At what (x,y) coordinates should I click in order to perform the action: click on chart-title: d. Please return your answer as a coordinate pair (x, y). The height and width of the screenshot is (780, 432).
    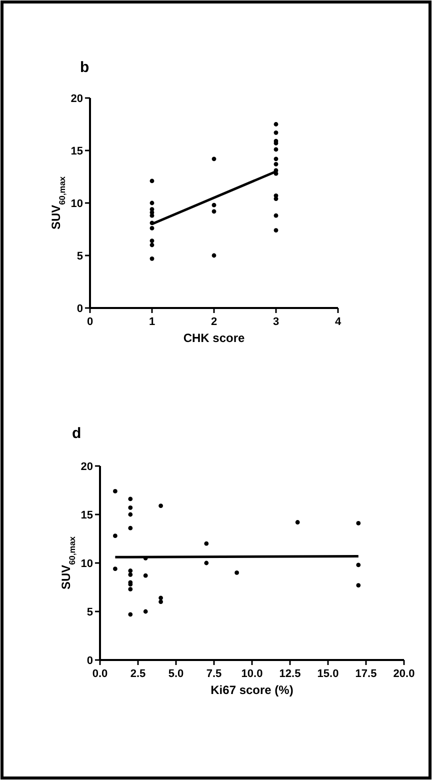
    Looking at the image, I should click on (77, 433).